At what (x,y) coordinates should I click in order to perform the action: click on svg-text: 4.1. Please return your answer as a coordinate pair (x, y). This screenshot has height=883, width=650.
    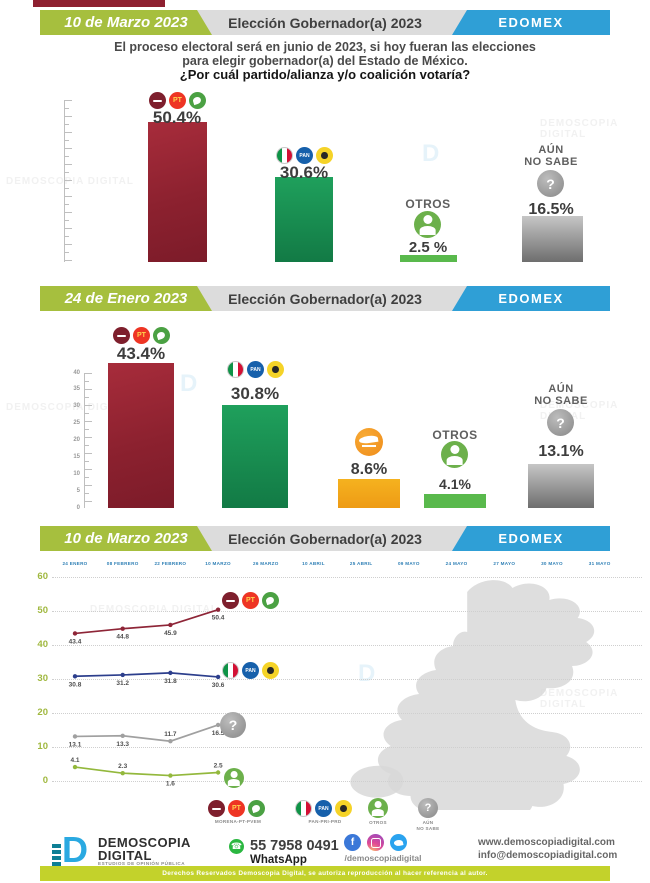
    Looking at the image, I should click on (74, 760).